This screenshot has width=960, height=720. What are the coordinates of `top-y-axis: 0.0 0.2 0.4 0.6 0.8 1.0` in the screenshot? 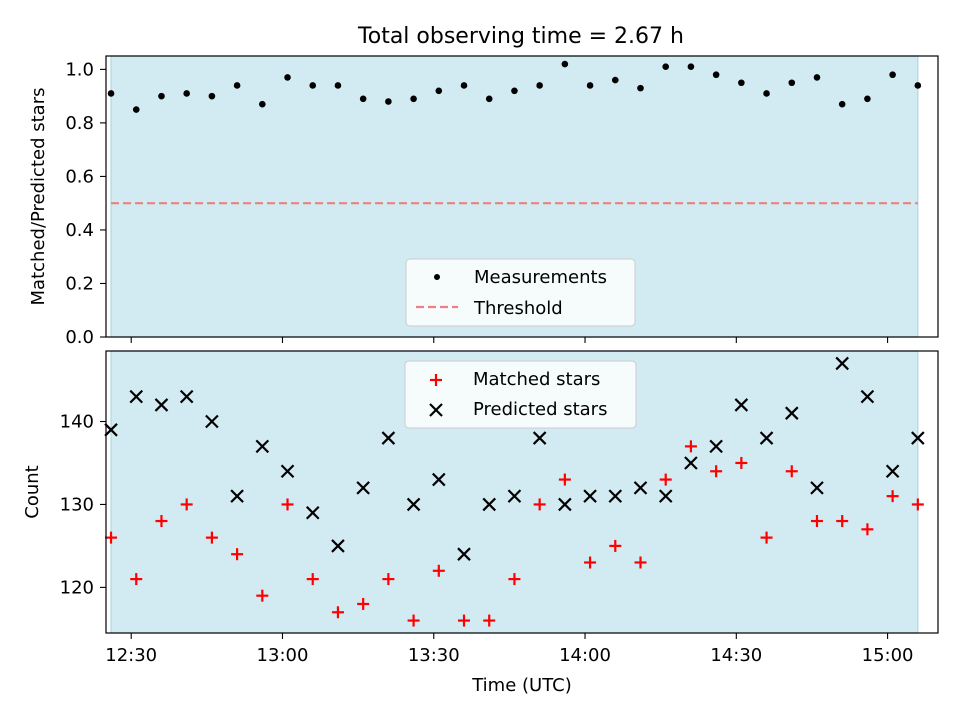 It's located at (85, 203).